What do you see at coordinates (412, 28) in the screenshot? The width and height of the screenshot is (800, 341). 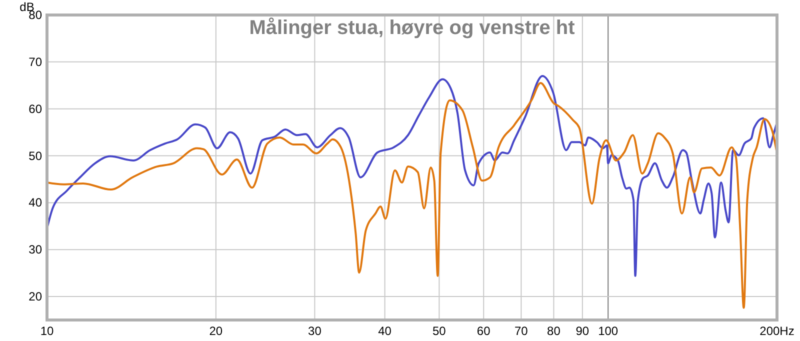 I see `chart-title: Målinger stua, høyre og venstre ht` at bounding box center [412, 28].